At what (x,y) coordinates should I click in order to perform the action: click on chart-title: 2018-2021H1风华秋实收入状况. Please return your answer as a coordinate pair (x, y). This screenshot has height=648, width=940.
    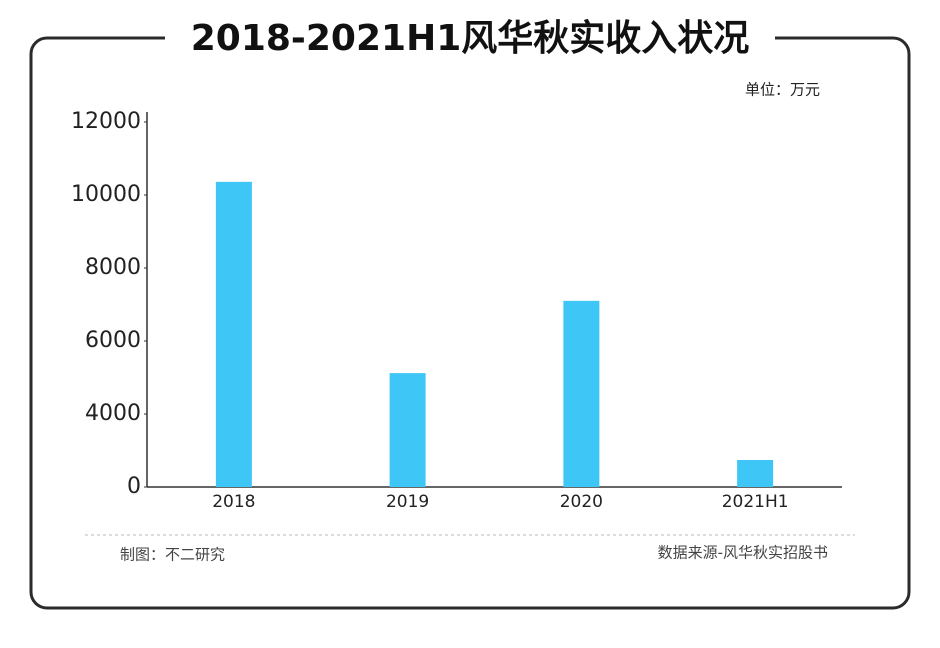
    Looking at the image, I should click on (470, 38).